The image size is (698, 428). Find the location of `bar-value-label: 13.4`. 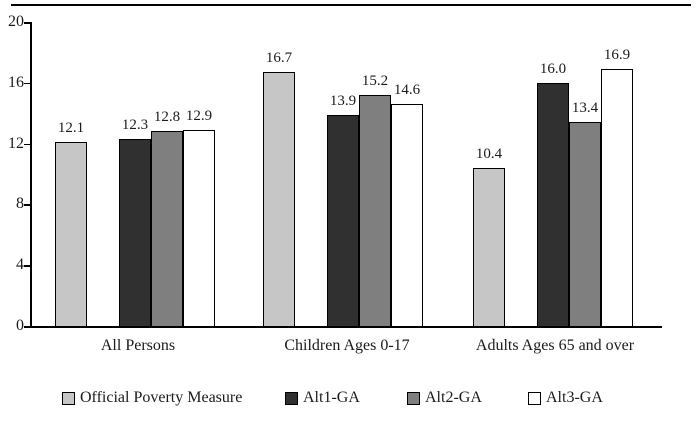

bar-value-label: 13.4 is located at coordinates (585, 108).